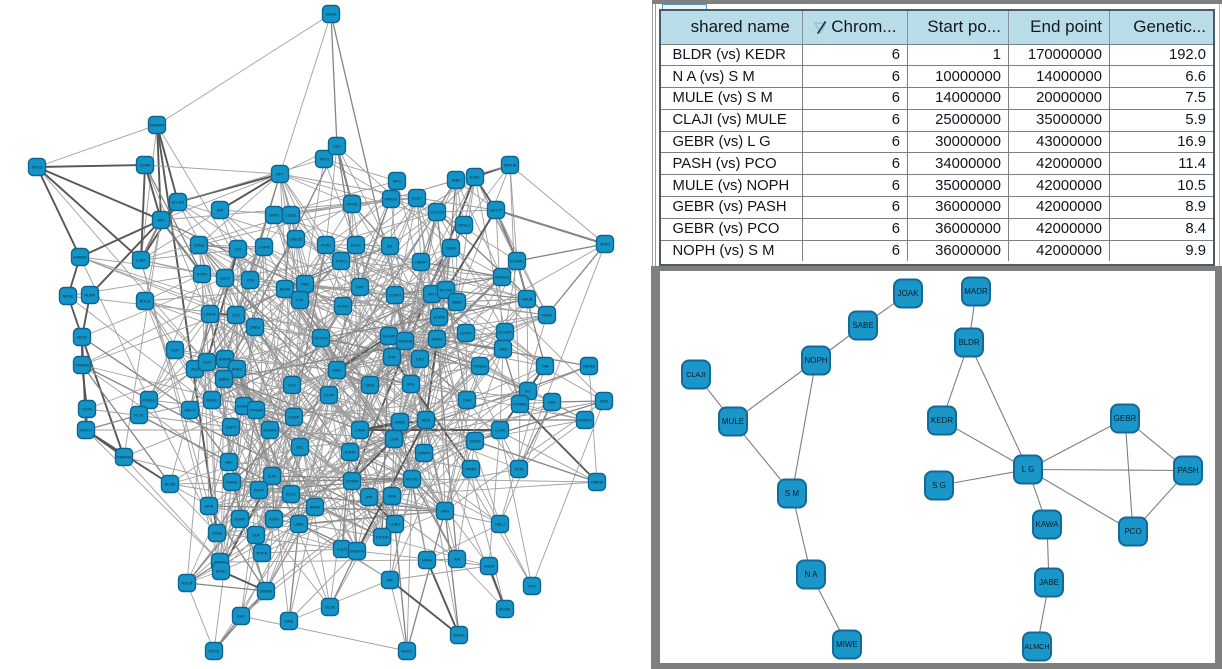  Describe the element at coordinates (210, 315) in the screenshot. I see `svg-text: LAIFW` at that location.